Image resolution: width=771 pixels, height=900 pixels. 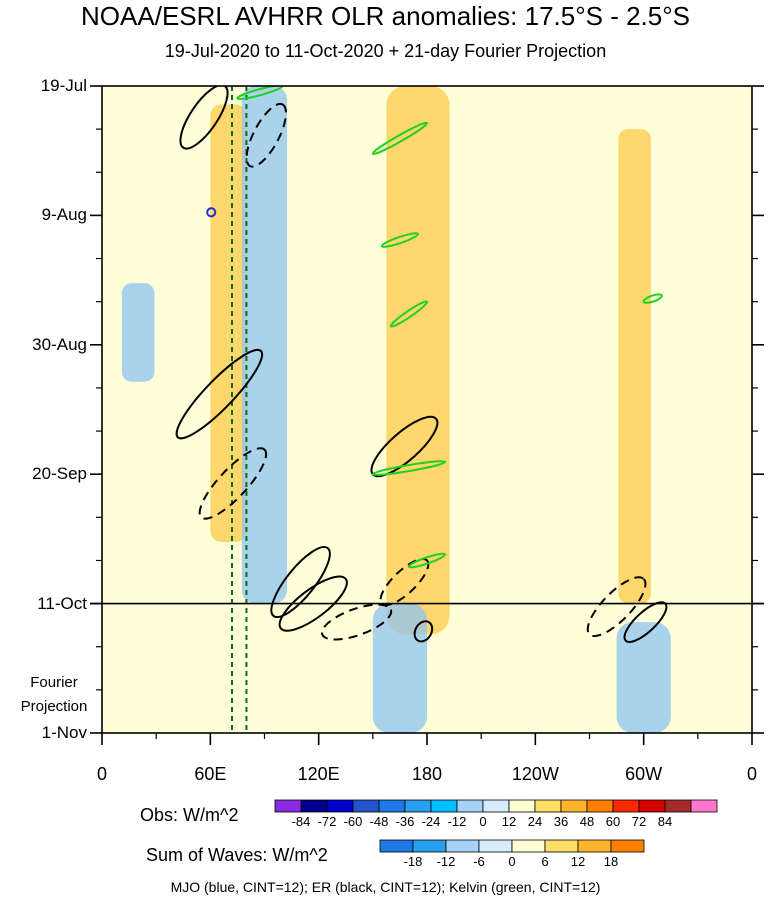 I want to click on colorbar-tick-label: 6, so click(x=545, y=861).